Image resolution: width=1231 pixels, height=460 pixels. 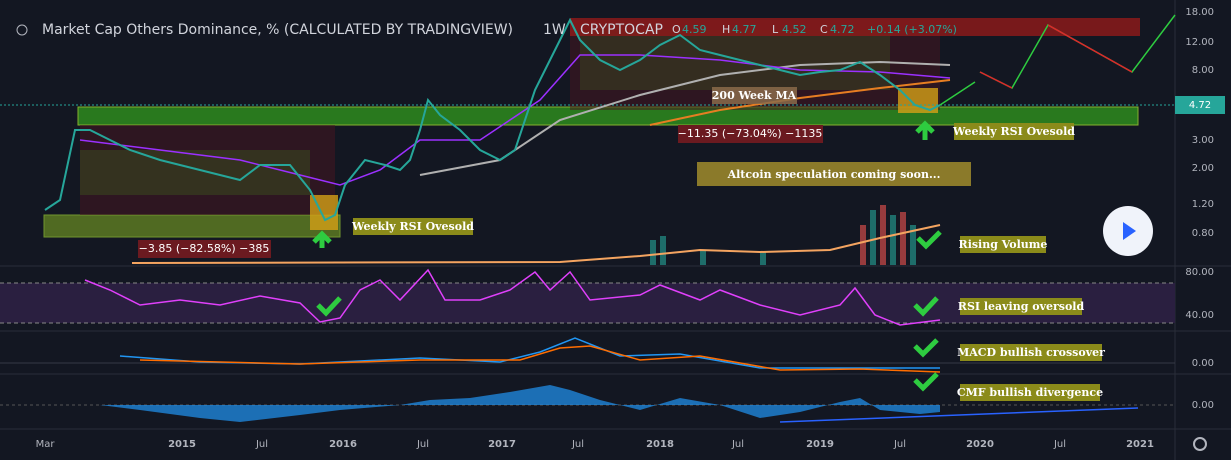 What do you see at coordinates (182, 444) in the screenshot?
I see `time-tick-label: 2015` at bounding box center [182, 444].